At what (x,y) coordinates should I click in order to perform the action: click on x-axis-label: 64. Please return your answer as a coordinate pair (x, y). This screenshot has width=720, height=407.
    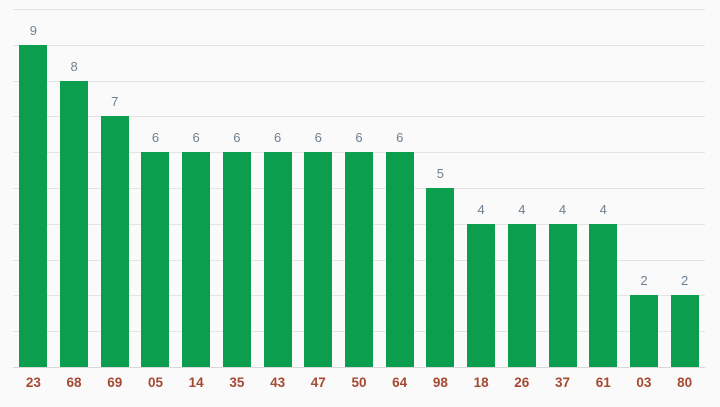
    Looking at the image, I should click on (400, 382).